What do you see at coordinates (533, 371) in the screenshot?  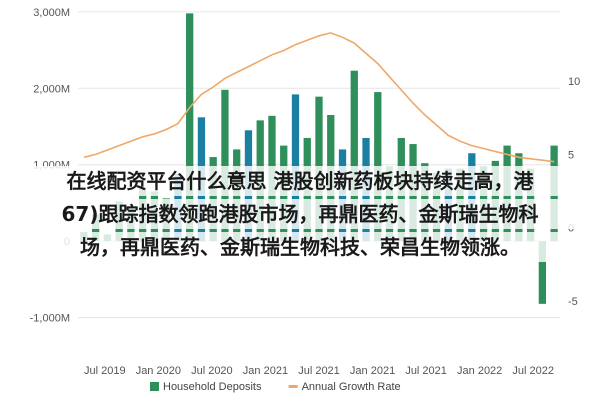 I see `x-tick-label: Jul 2022` at bounding box center [533, 371].